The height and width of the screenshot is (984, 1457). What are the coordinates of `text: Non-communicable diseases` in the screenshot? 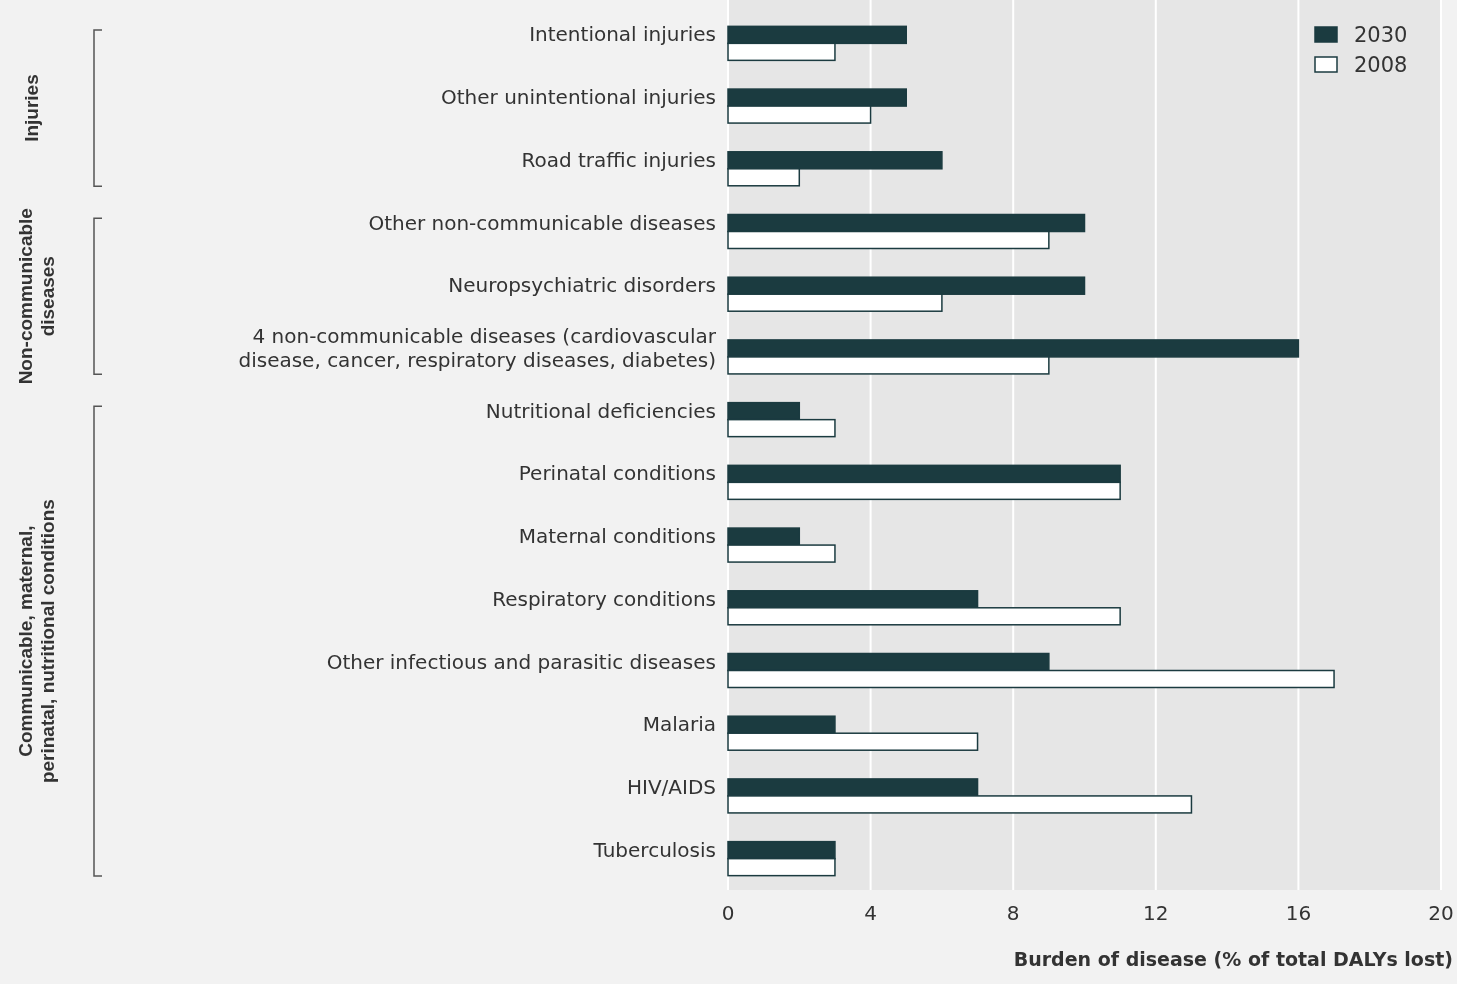 It's located at (36, 296).